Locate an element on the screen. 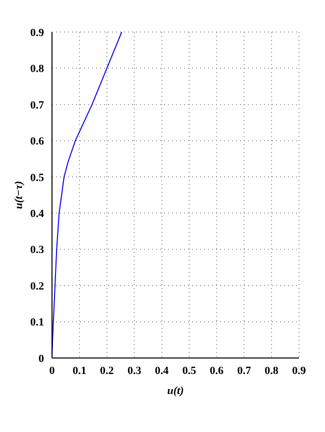  y-tick-label: 0 is located at coordinates (41, 358).